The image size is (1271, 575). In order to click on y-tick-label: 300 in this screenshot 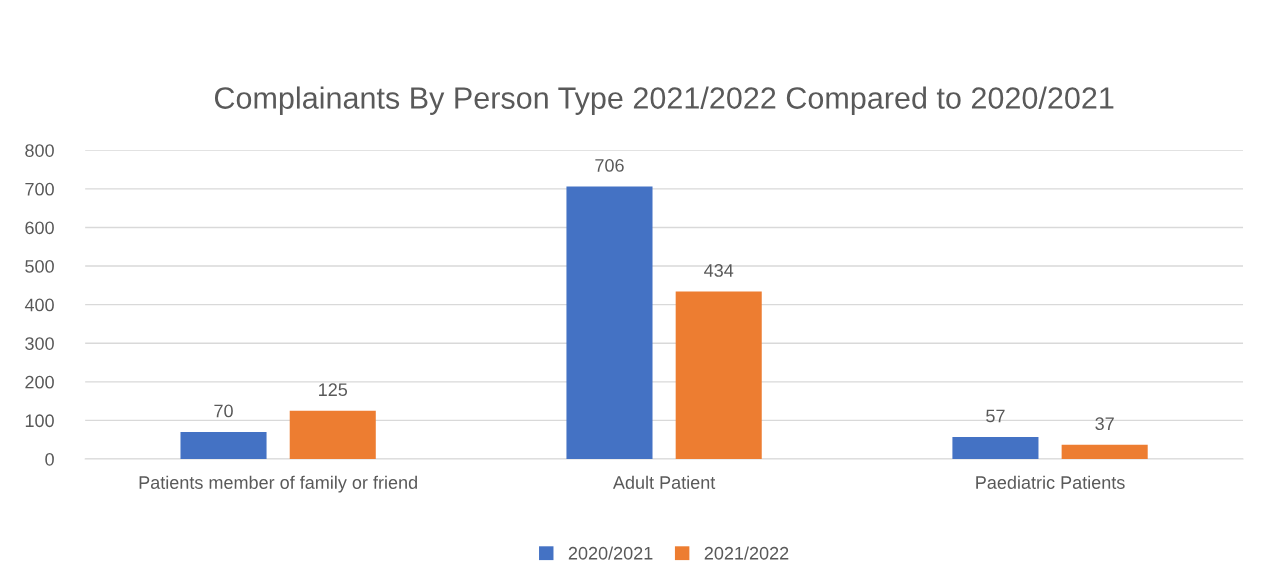, I will do `click(39, 343)`.